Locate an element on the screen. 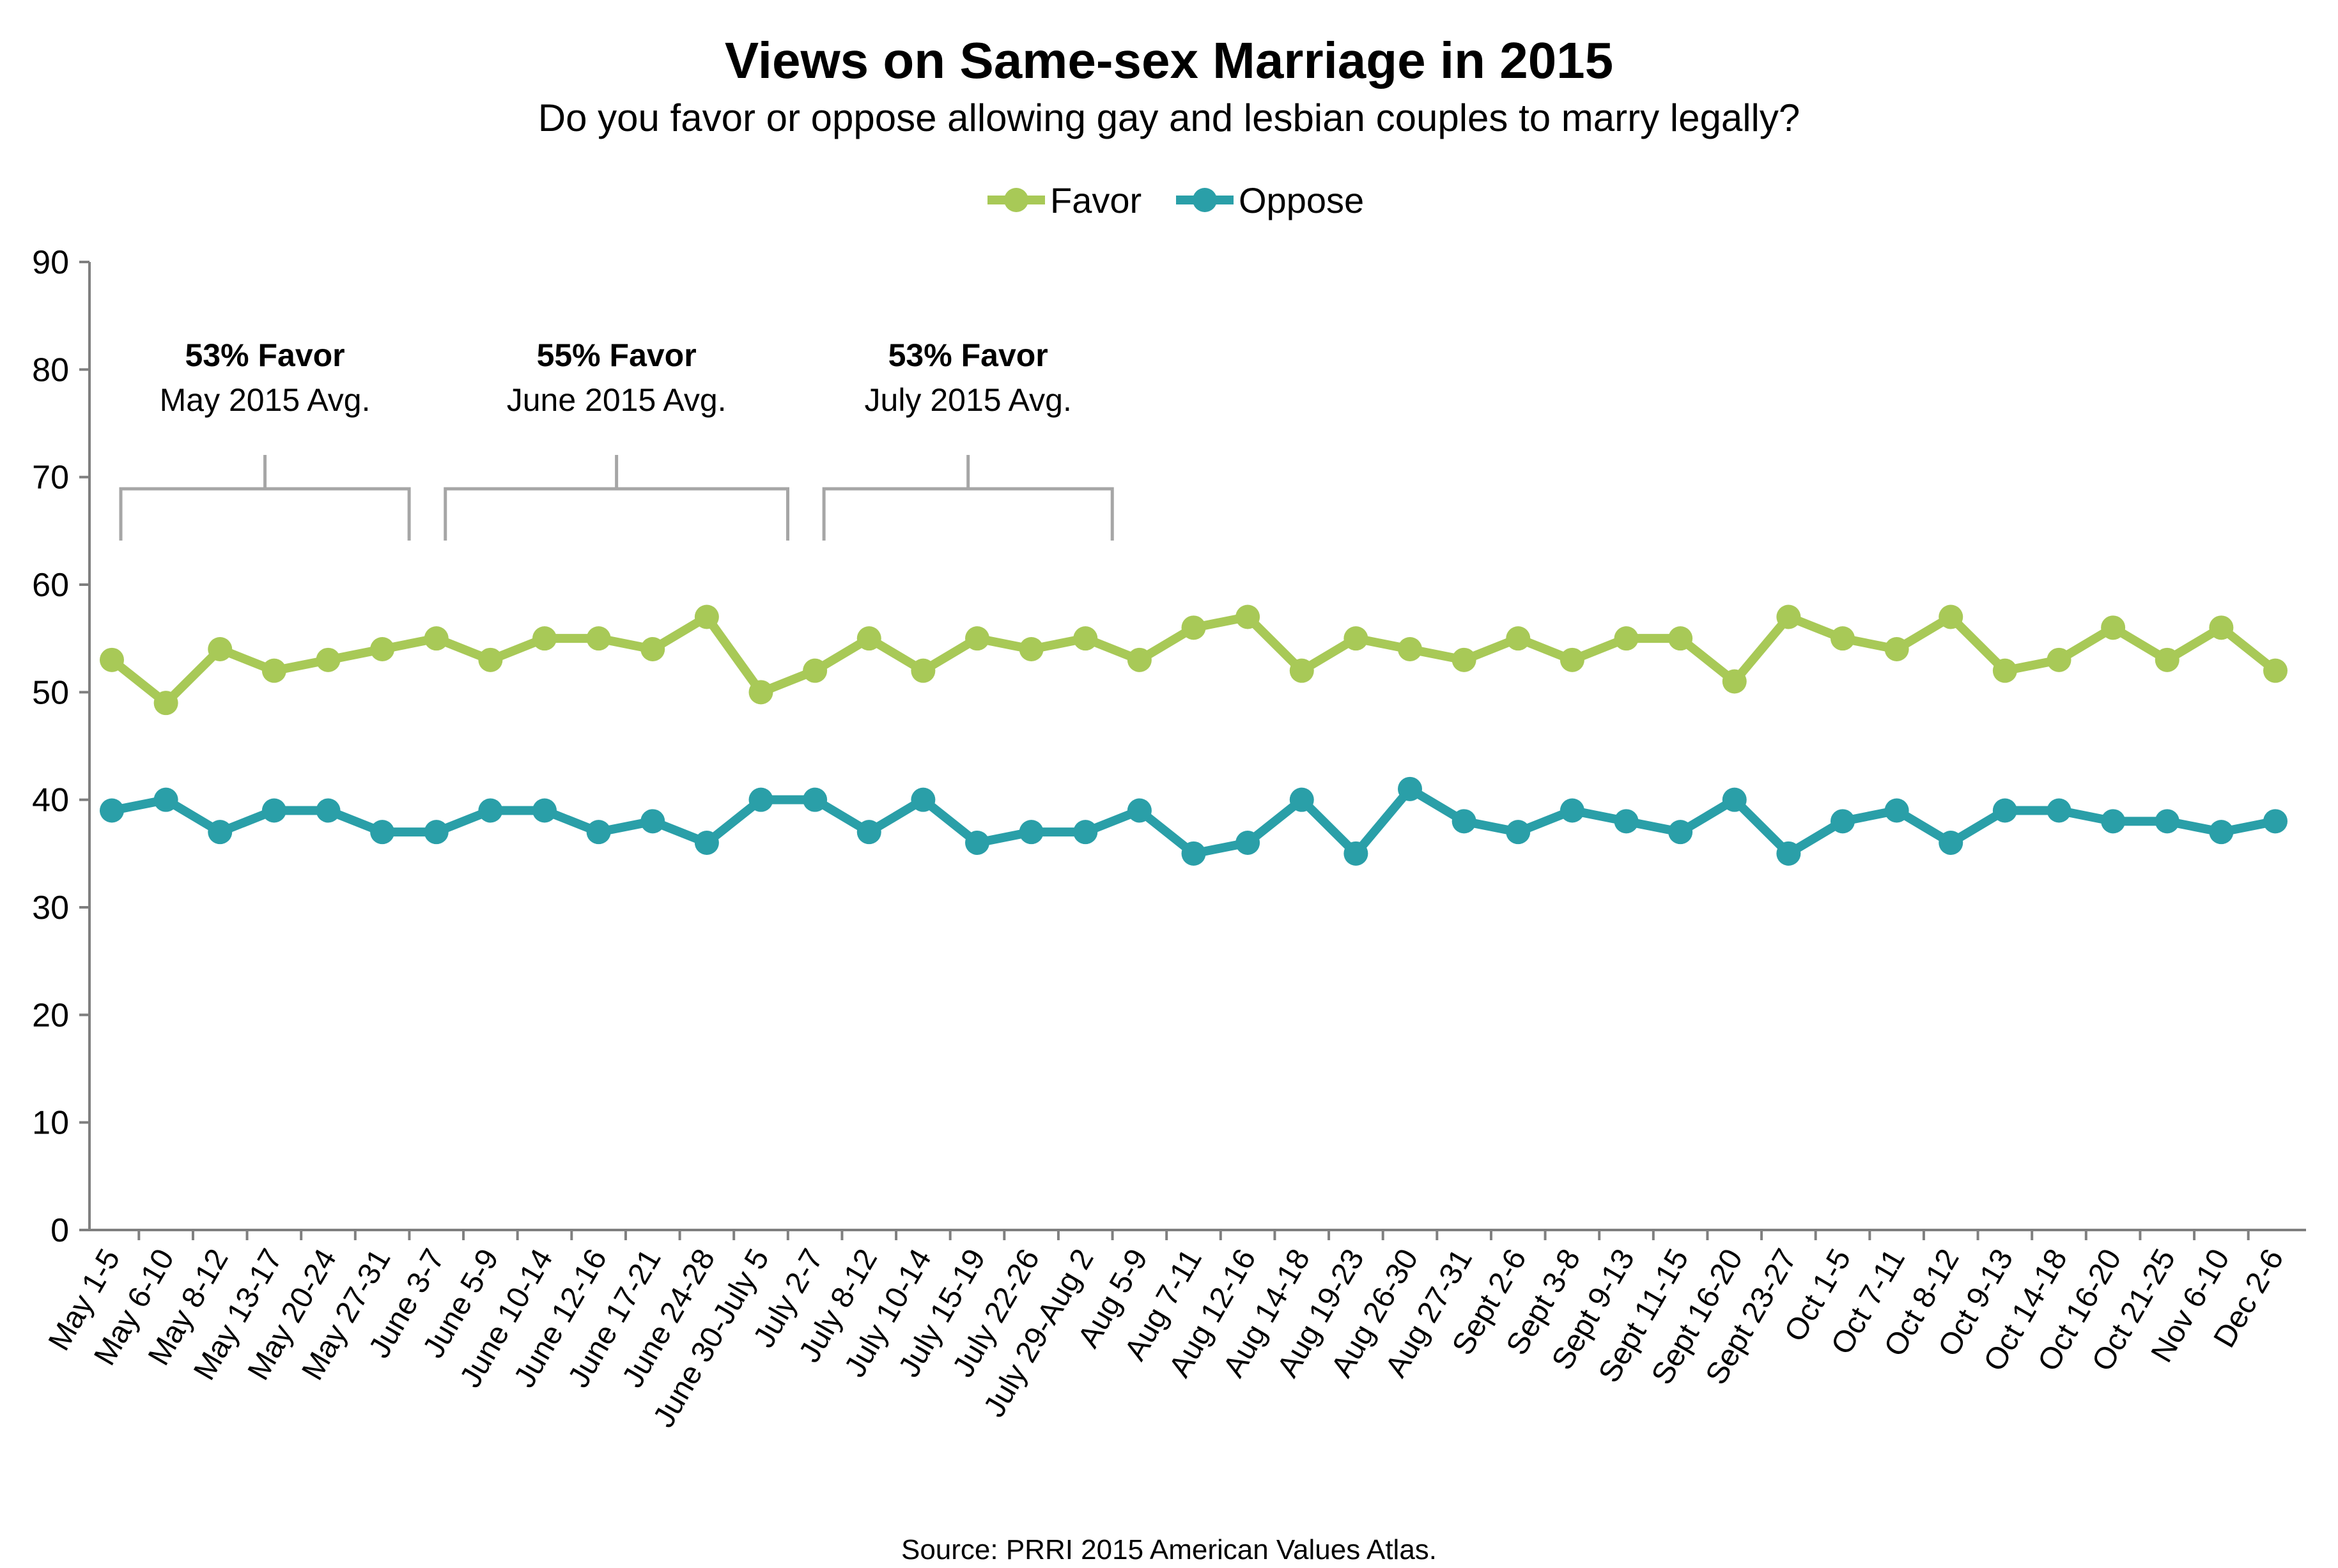  y-tick-label: 70 is located at coordinates (50, 477).